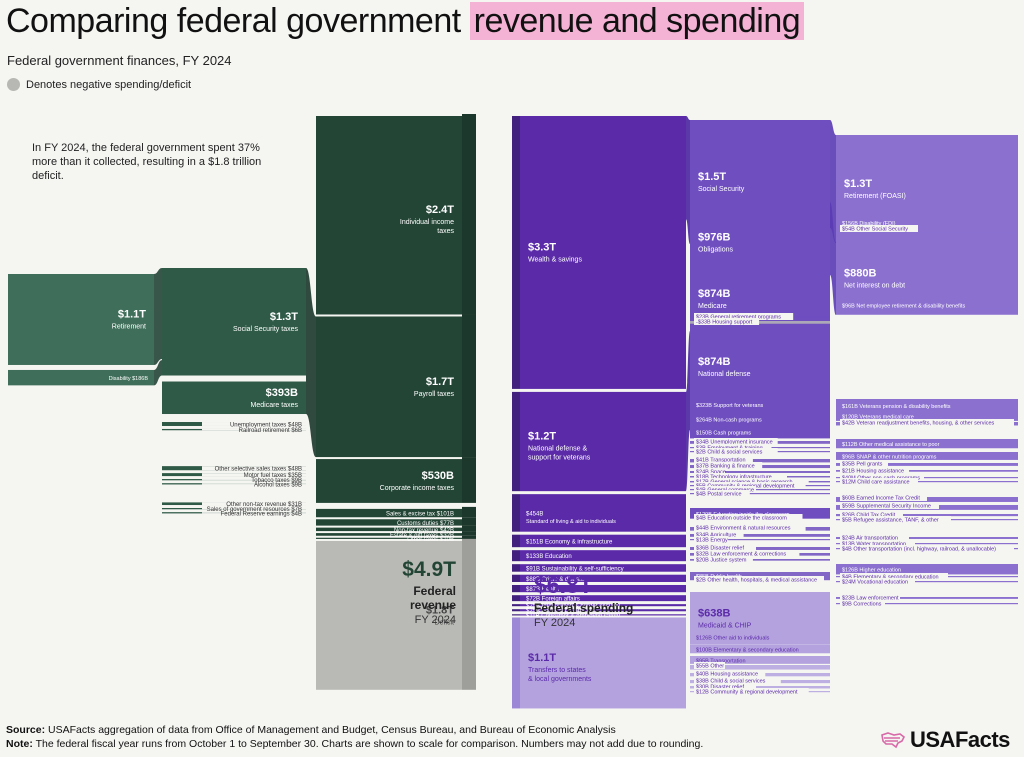 Image resolution: width=1024 pixels, height=757 pixels. I want to click on node-label: $34B Unemployment insurance, so click(734, 443).